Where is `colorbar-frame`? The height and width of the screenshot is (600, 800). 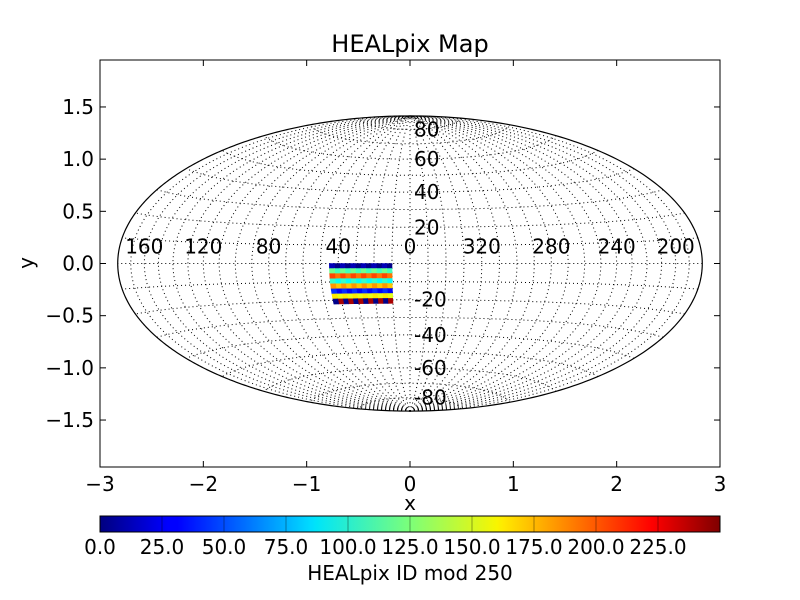
colorbar-frame is located at coordinates (410, 524).